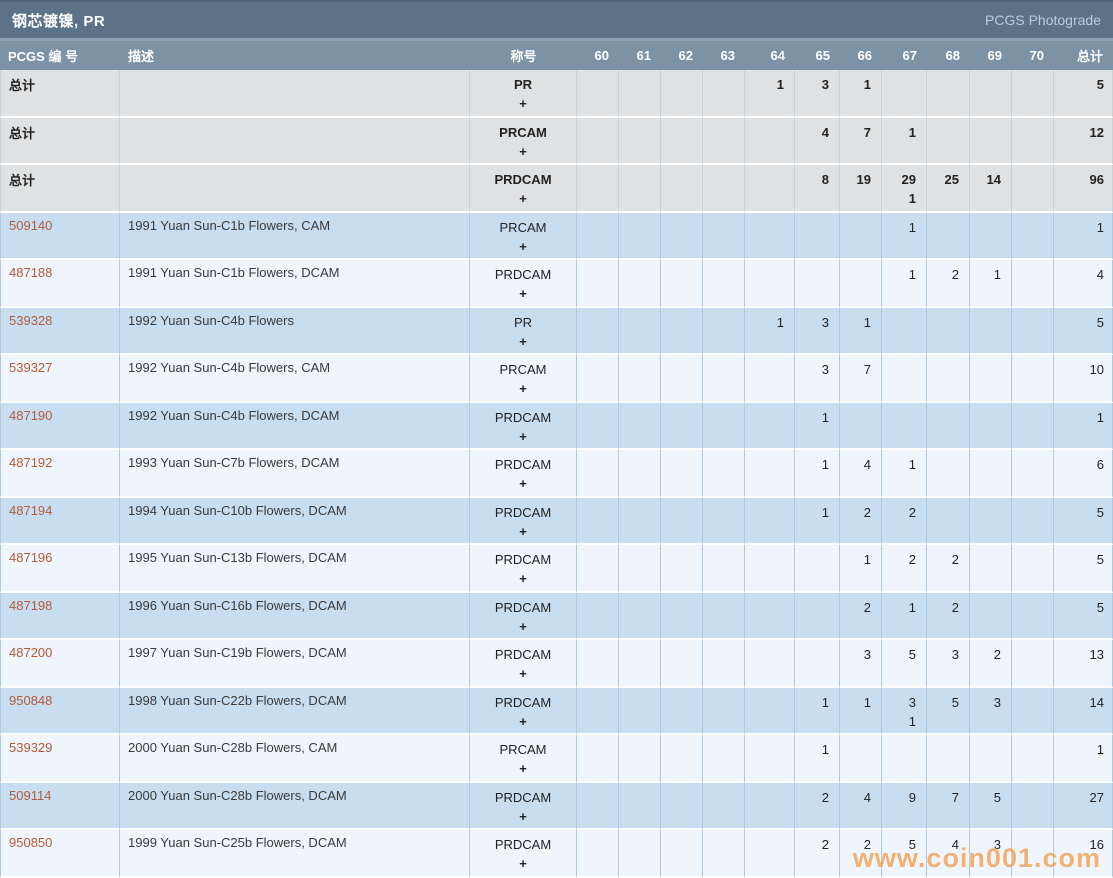 The image size is (1113, 878). What do you see at coordinates (31, 510) in the screenshot?
I see `pcgs-number-link: 487194` at bounding box center [31, 510].